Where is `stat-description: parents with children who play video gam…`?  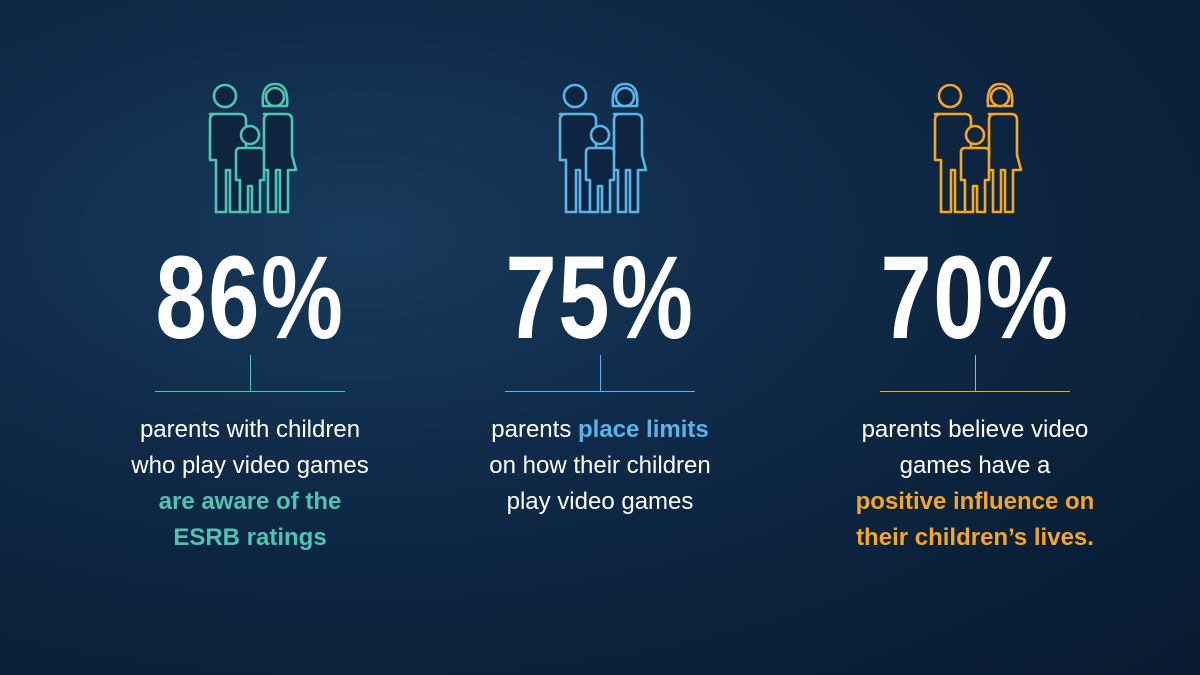
stat-description: parents with children who play video gam… is located at coordinates (250, 484).